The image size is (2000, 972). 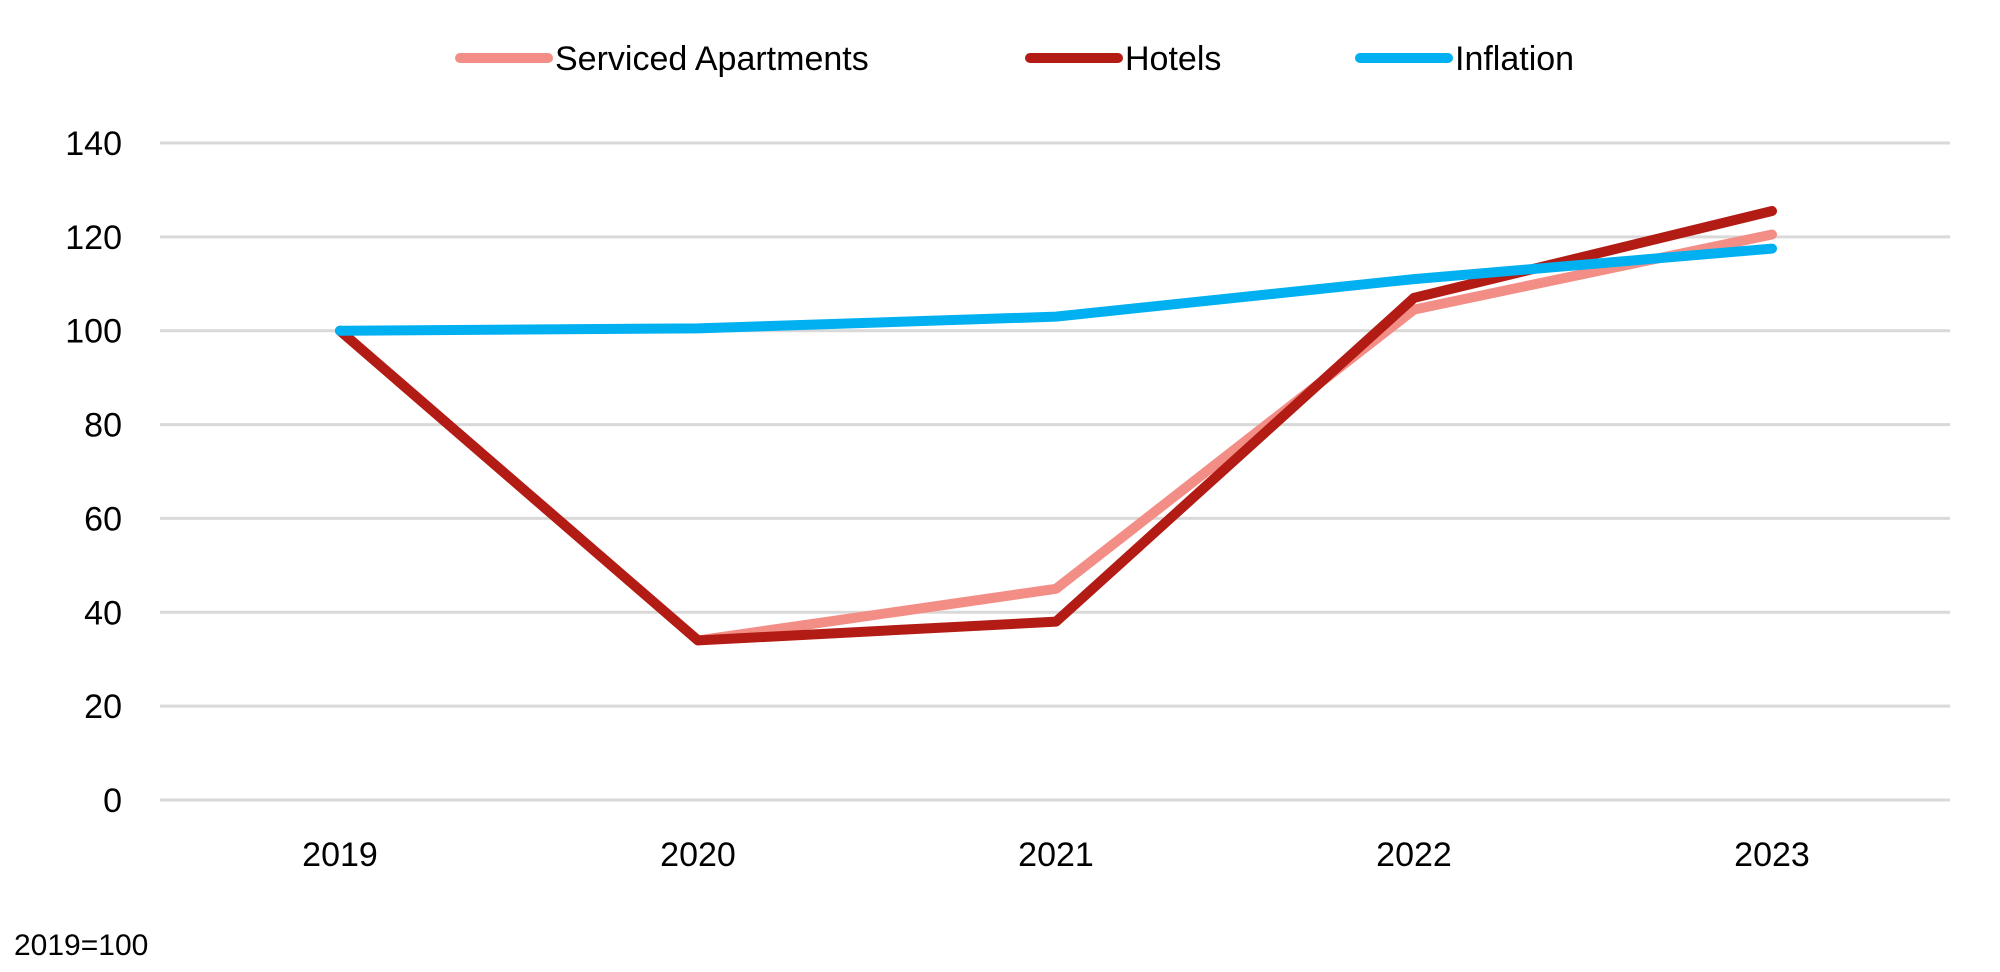 I want to click on legend-label: Hotels, so click(x=1173, y=59).